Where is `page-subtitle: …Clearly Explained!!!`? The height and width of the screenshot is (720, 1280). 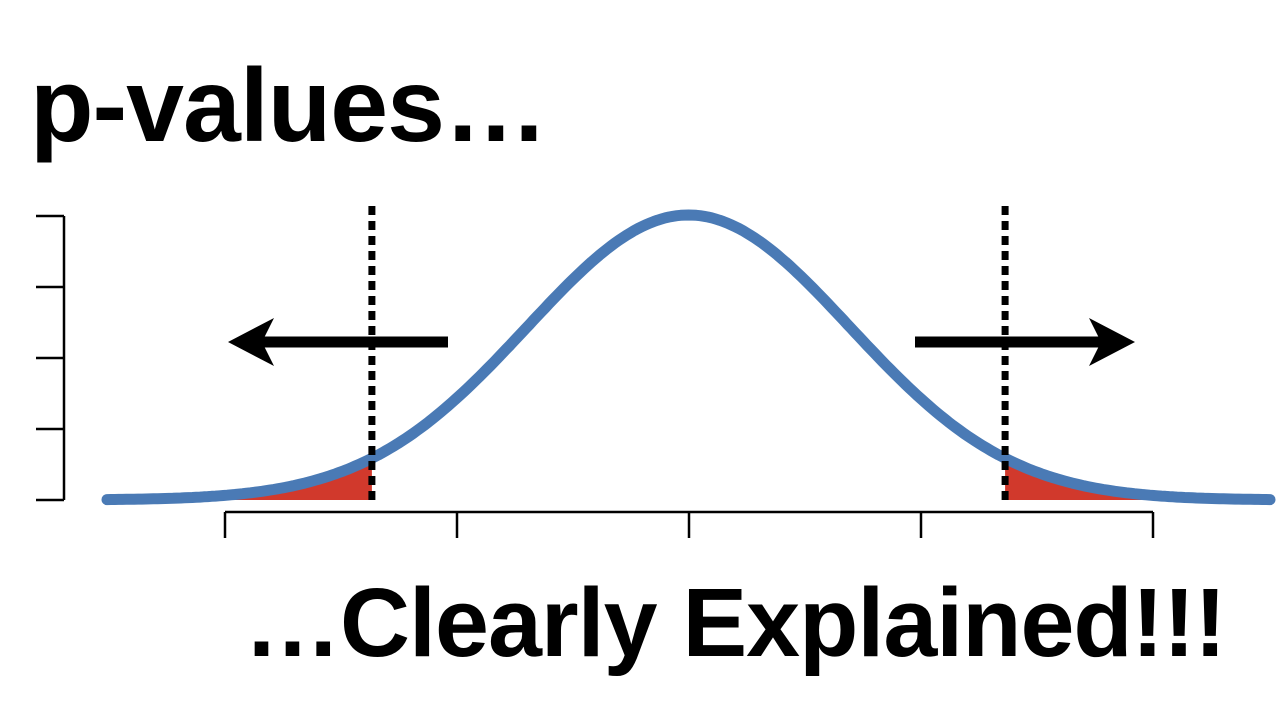
page-subtitle: …Clearly Explained!!! is located at coordinates (735, 622).